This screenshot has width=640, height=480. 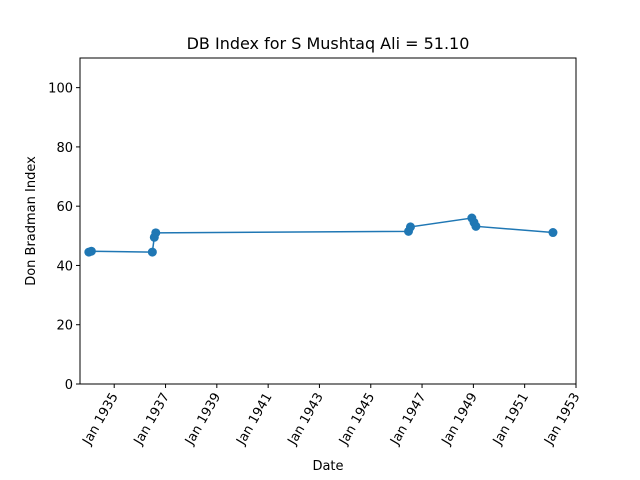 What do you see at coordinates (327, 466) in the screenshot?
I see `x-axis-label: Date` at bounding box center [327, 466].